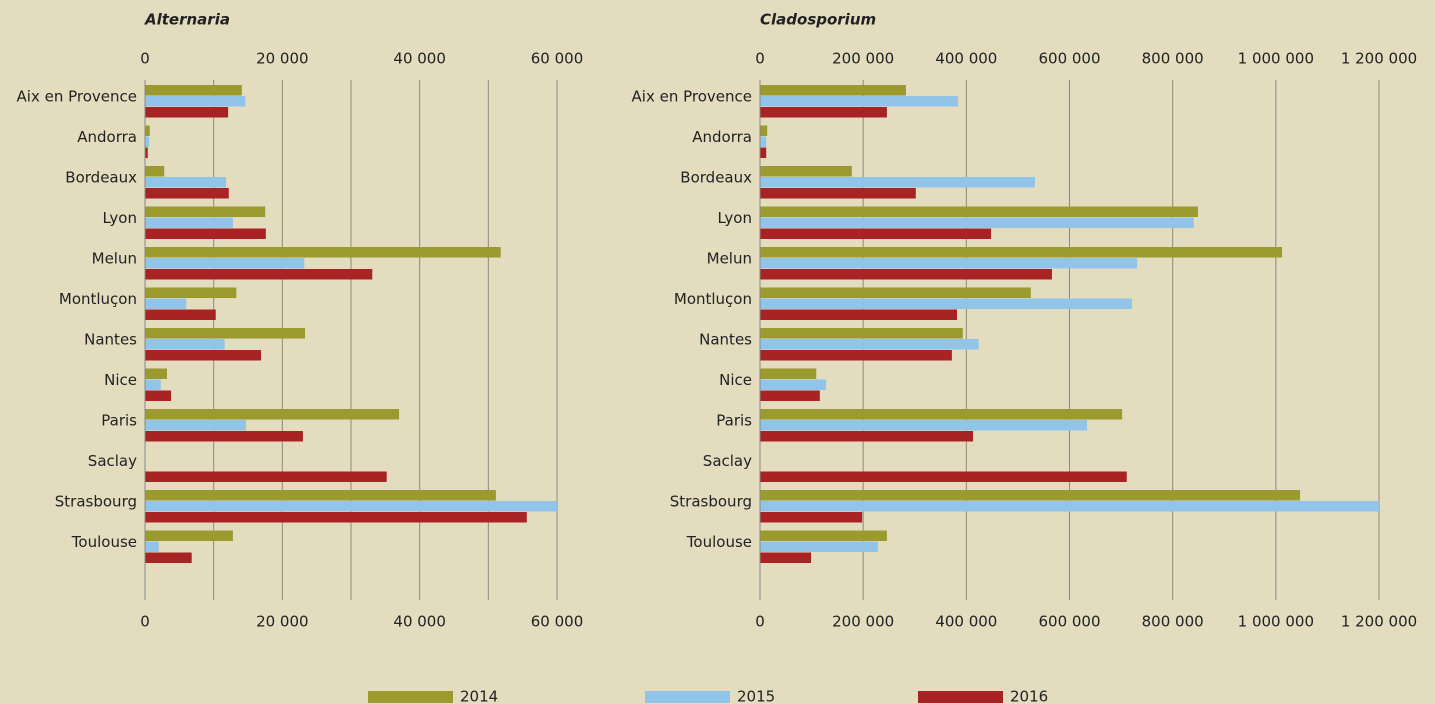  What do you see at coordinates (110, 340) in the screenshot?
I see `category-label: Nantes` at bounding box center [110, 340].